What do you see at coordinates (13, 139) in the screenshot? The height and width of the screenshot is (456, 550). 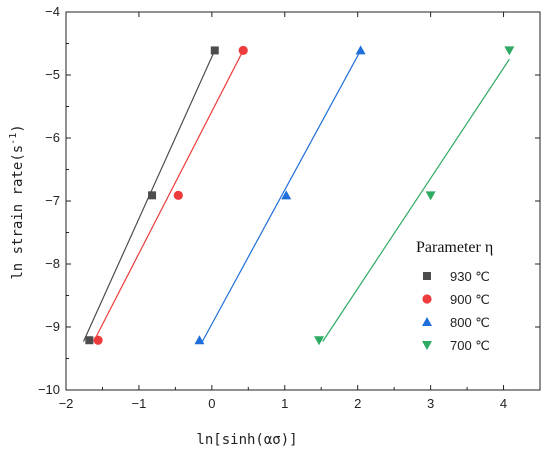 I see `y-axis-label-superscript: -1` at bounding box center [13, 139].